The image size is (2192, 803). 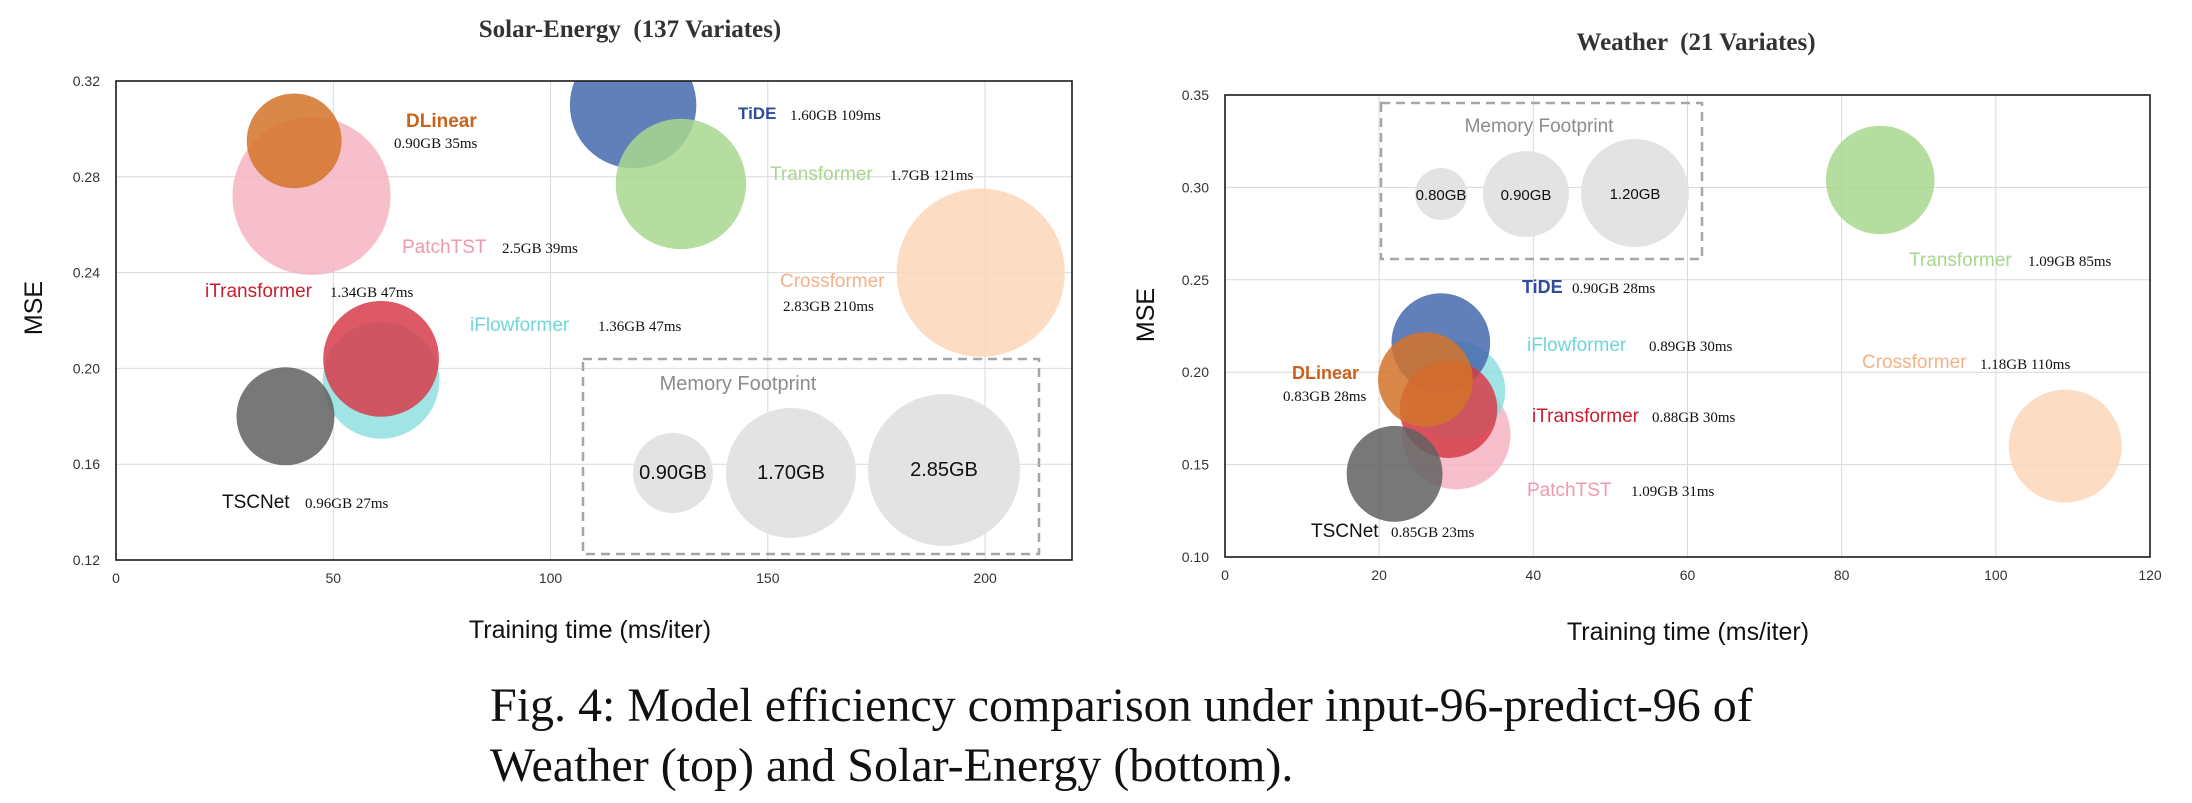 What do you see at coordinates (1694, 418) in the screenshot?
I see `model-stats-itransformer: 0.88GB 30ms` at bounding box center [1694, 418].